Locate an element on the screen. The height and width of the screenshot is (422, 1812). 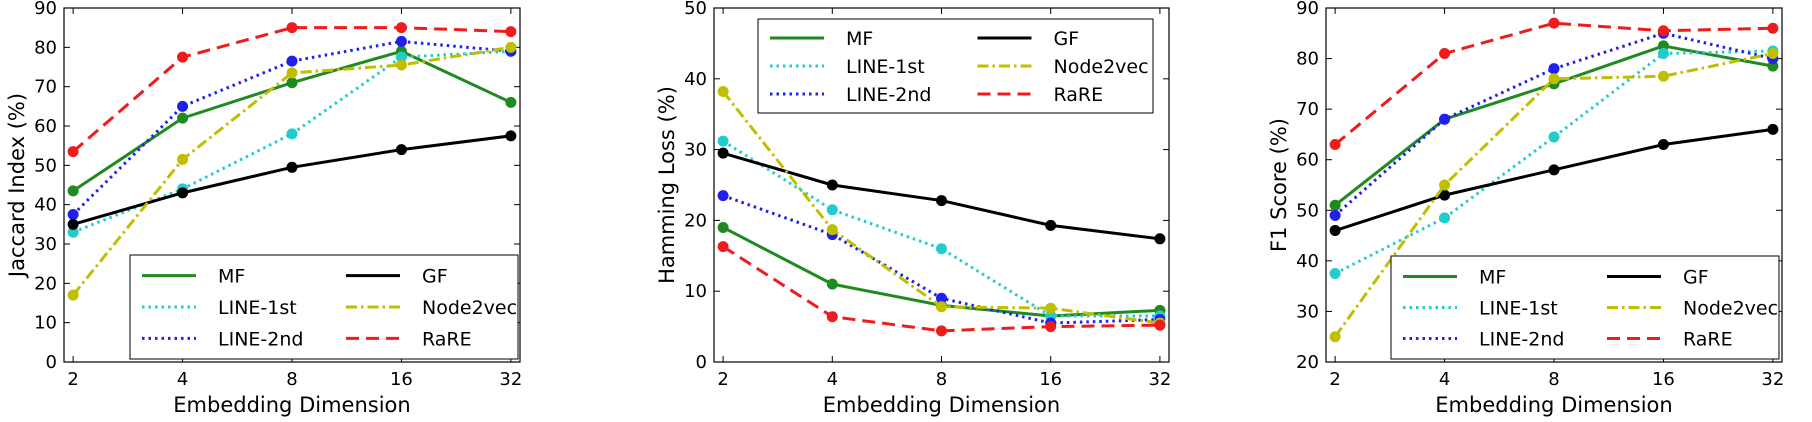
legend-label-line-1st: LINE-1st is located at coordinates (1518, 309).